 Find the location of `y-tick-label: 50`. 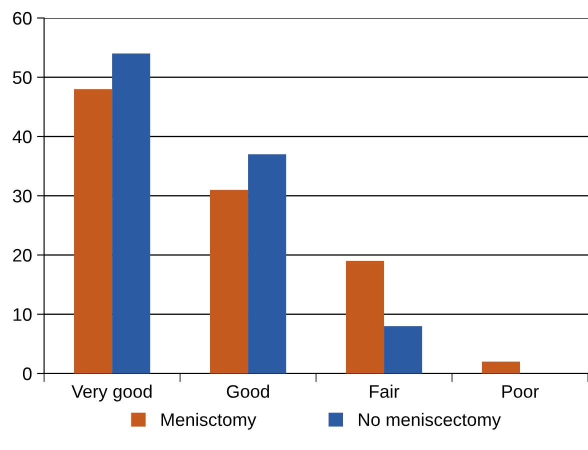

y-tick-label: 50 is located at coordinates (22, 77).